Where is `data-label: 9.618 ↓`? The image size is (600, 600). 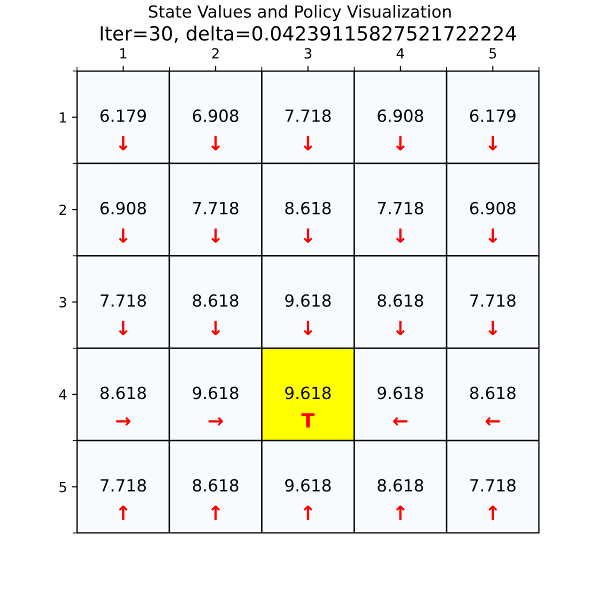
data-label: 9.618 ↓ is located at coordinates (308, 315).